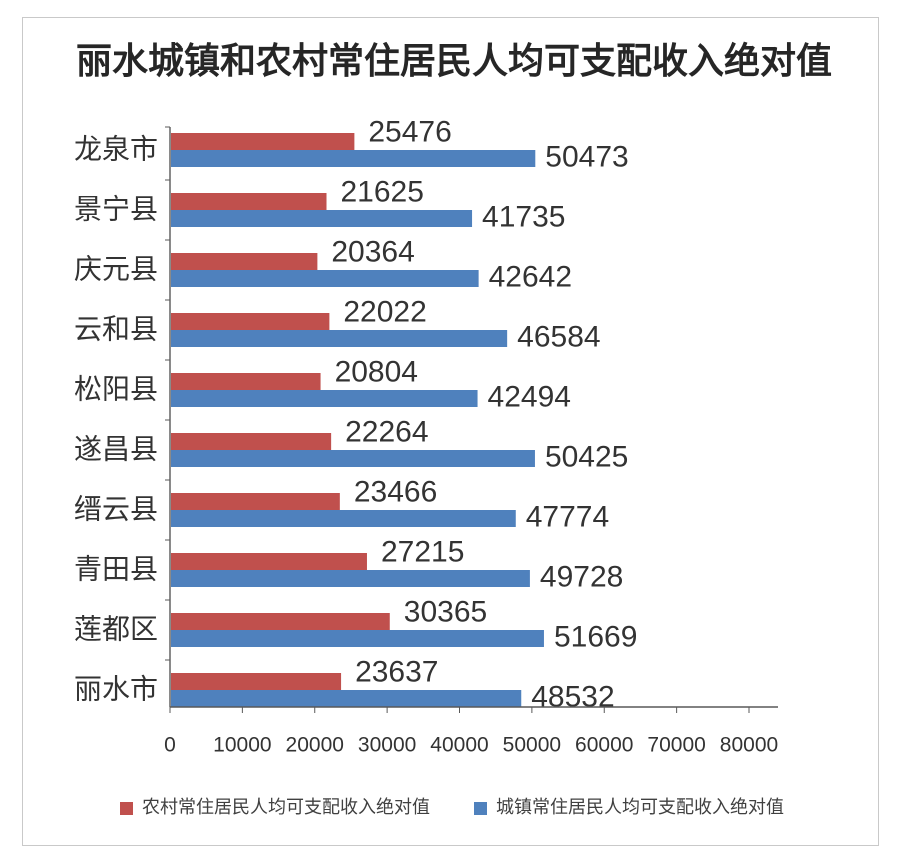 The image size is (900, 864). What do you see at coordinates (532, 745) in the screenshot?
I see `x-tick-label: 50000` at bounding box center [532, 745].